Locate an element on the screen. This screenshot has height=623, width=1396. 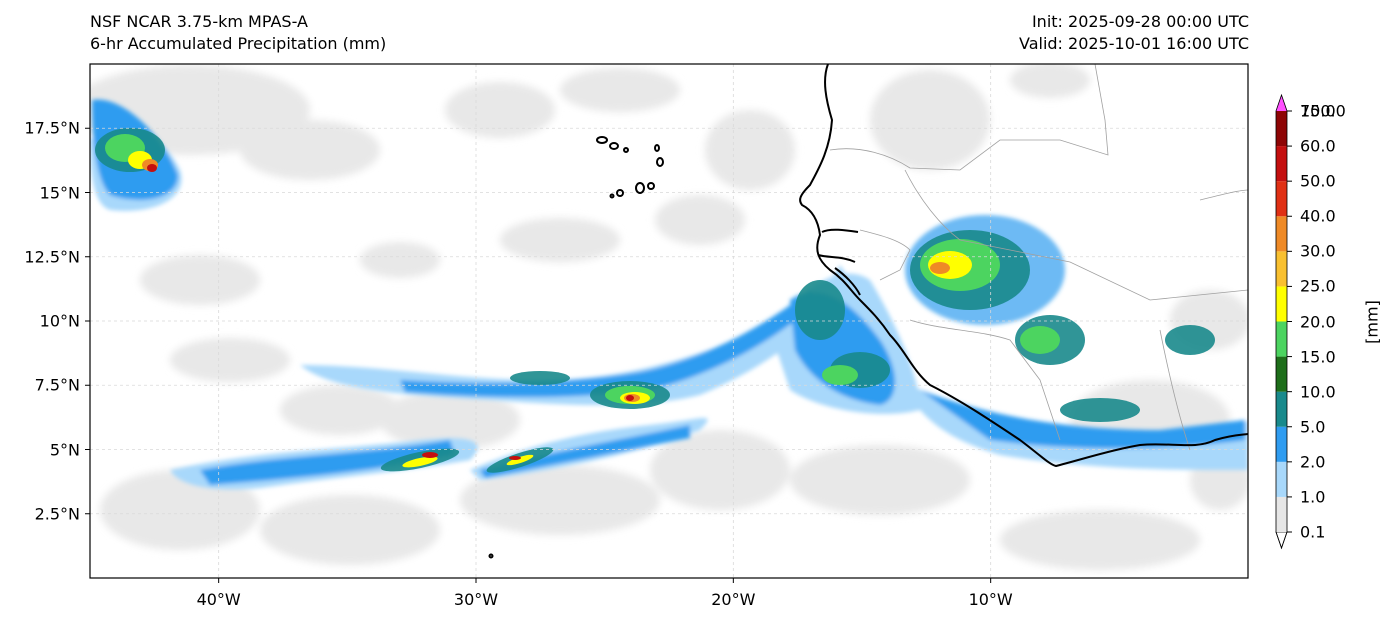
init-time: Init: 2025-09-28 00:00 UTC is located at coordinates (1140, 21).